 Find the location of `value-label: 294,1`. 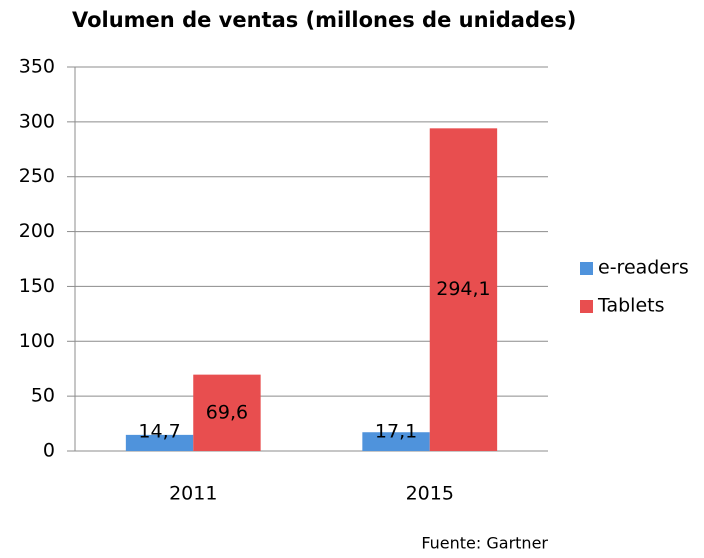

value-label: 294,1 is located at coordinates (463, 289).